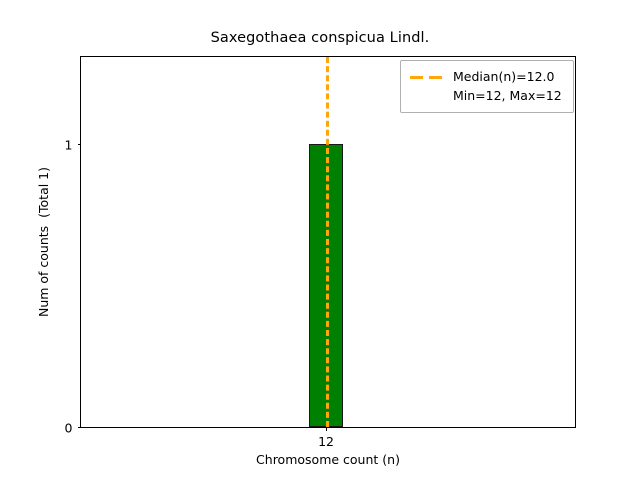 Image resolution: width=640 pixels, height=480 pixels. Describe the element at coordinates (507, 95) in the screenshot. I see `legend-label-minmax: Min=12, Max=12` at that location.